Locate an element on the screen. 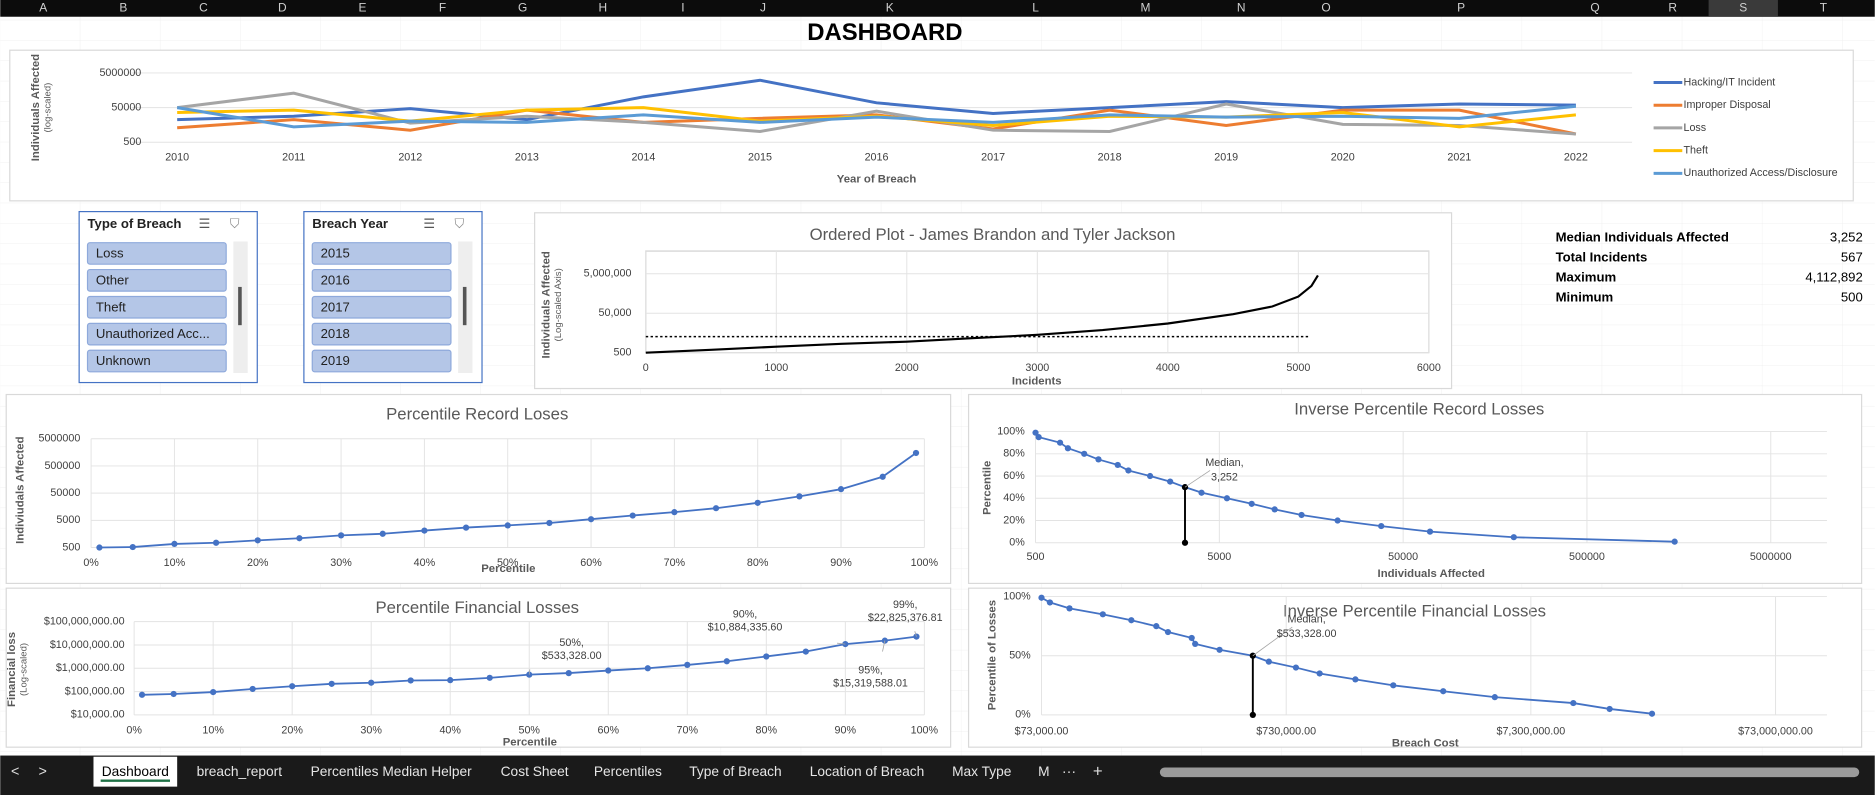  x-tick-label: 10% is located at coordinates (175, 563).